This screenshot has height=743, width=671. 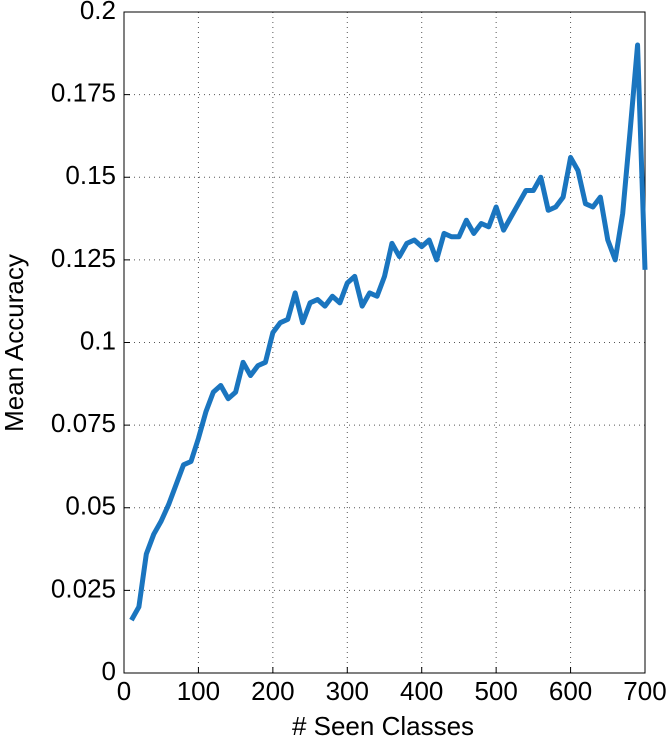 What do you see at coordinates (109, 671) in the screenshot?
I see `y-tick-label: 0` at bounding box center [109, 671].